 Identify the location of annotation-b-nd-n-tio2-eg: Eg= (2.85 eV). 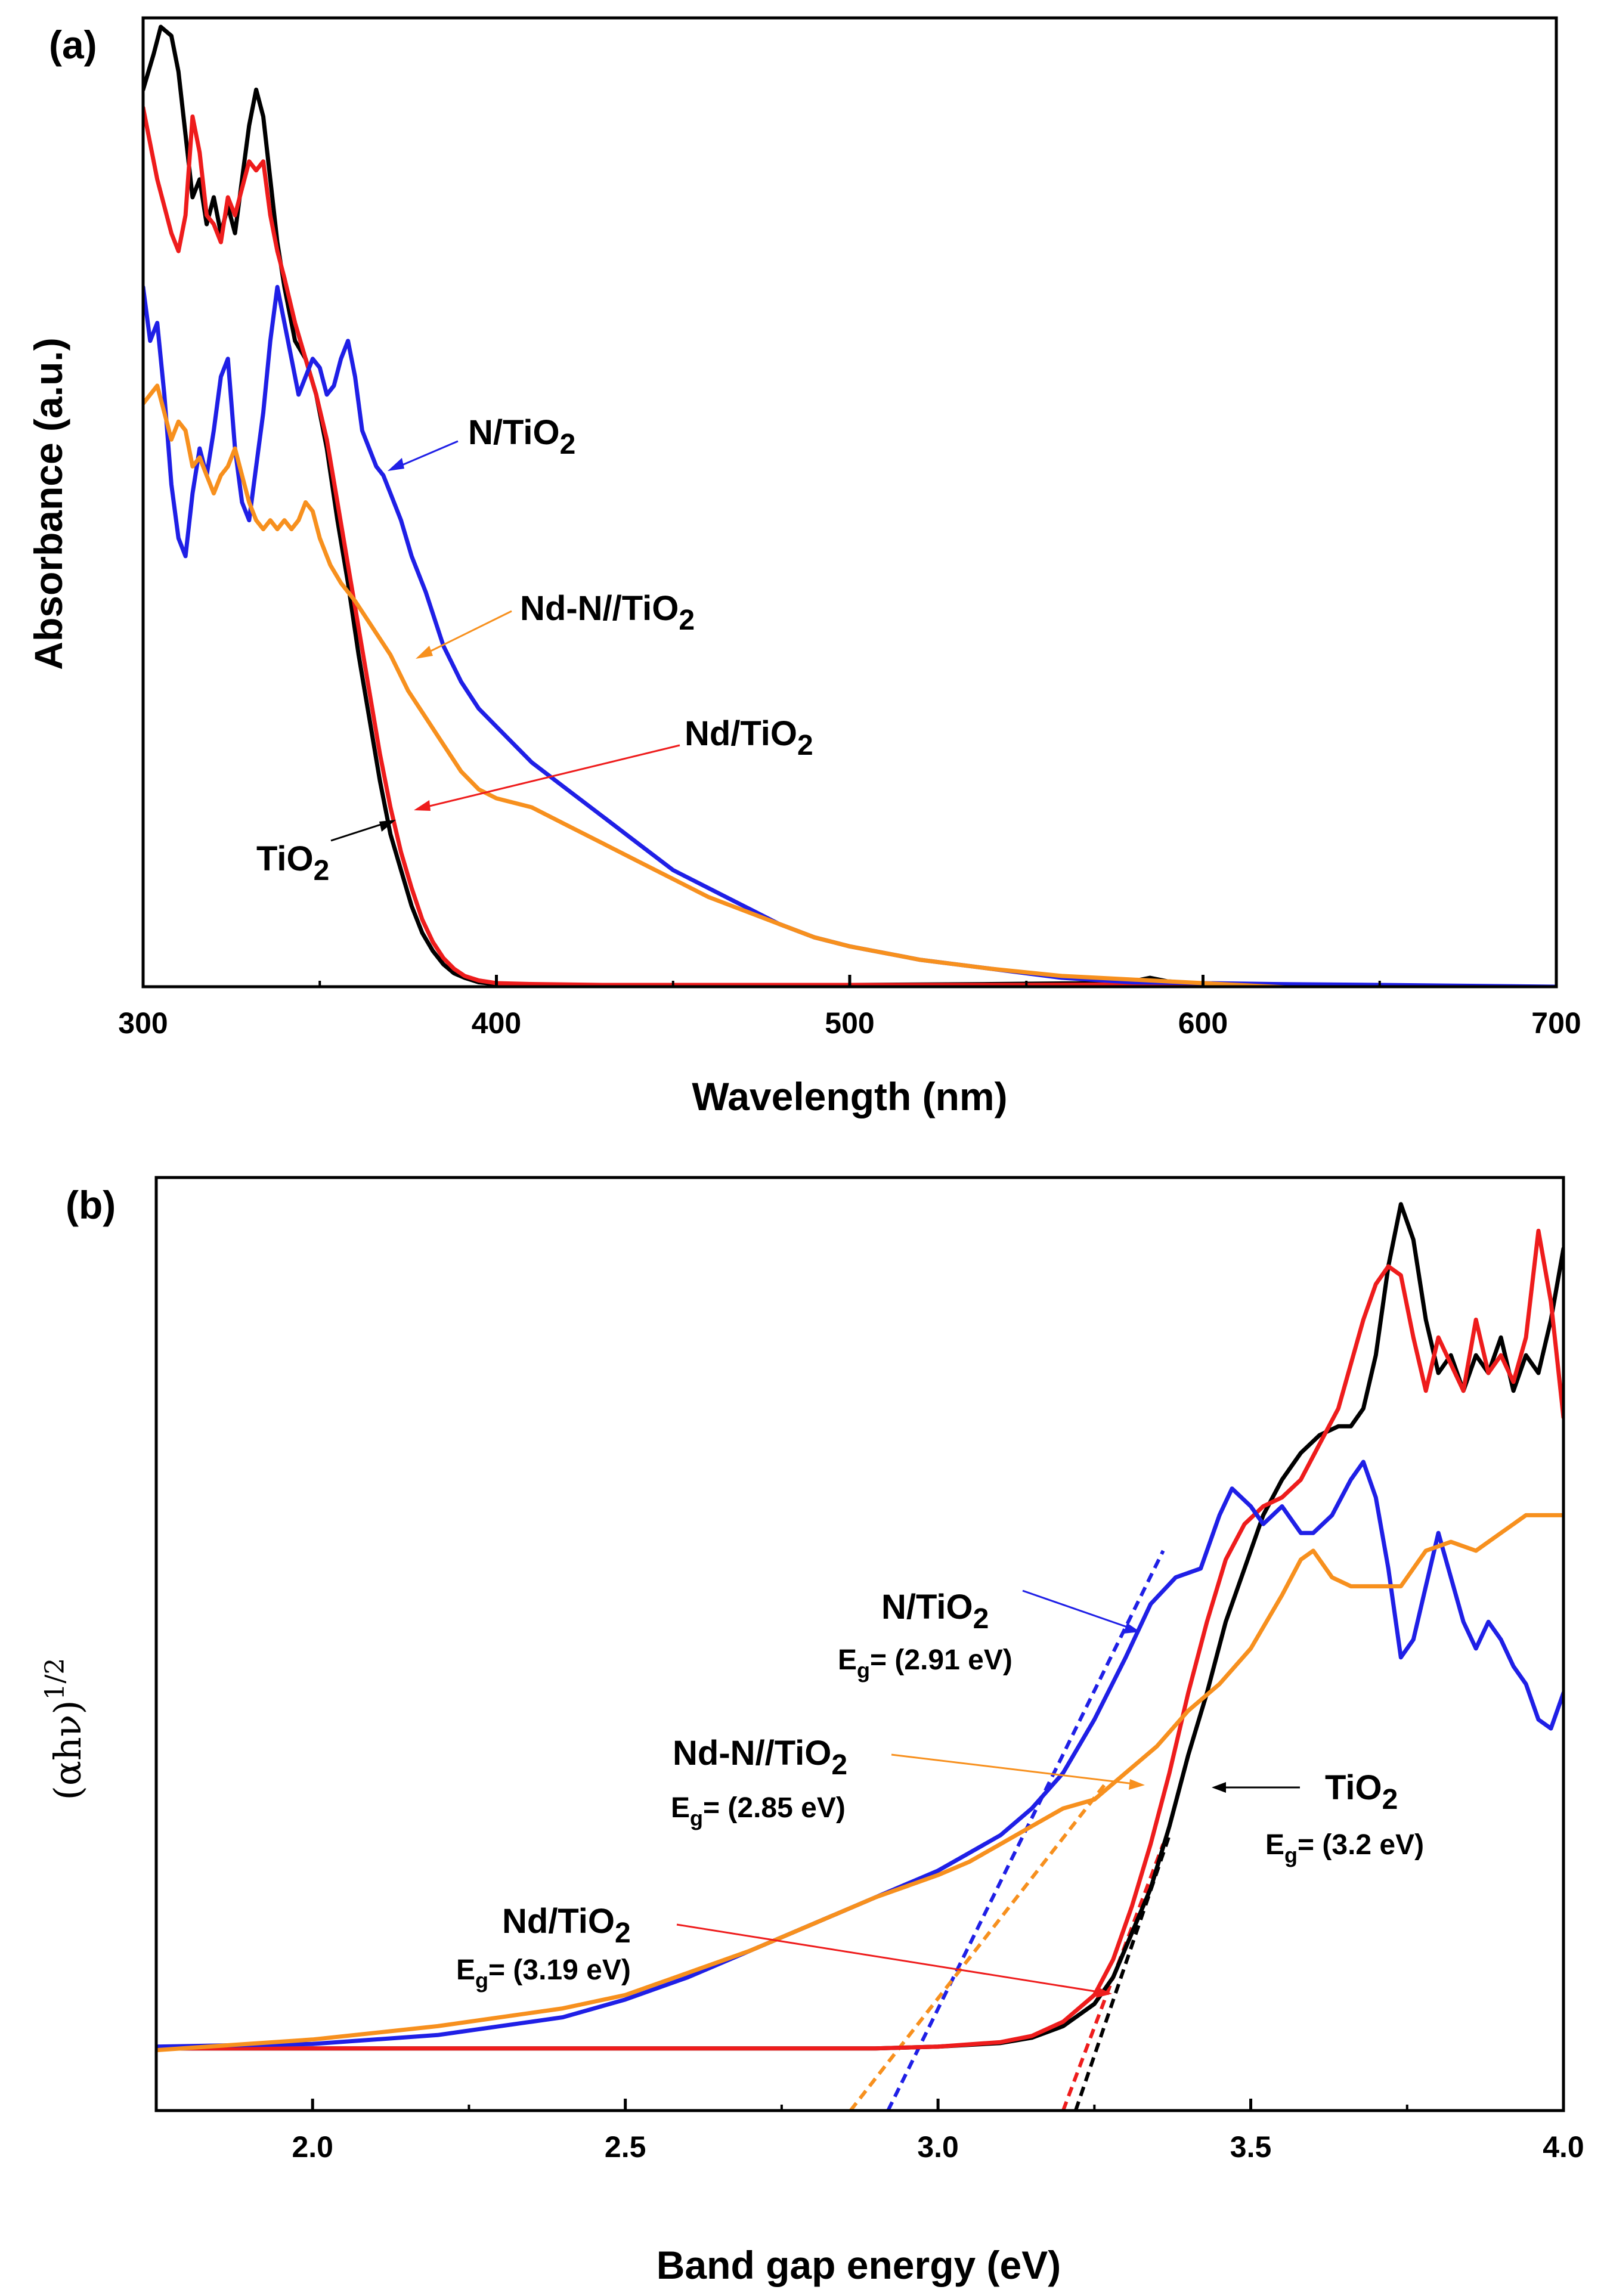
(758, 1811).